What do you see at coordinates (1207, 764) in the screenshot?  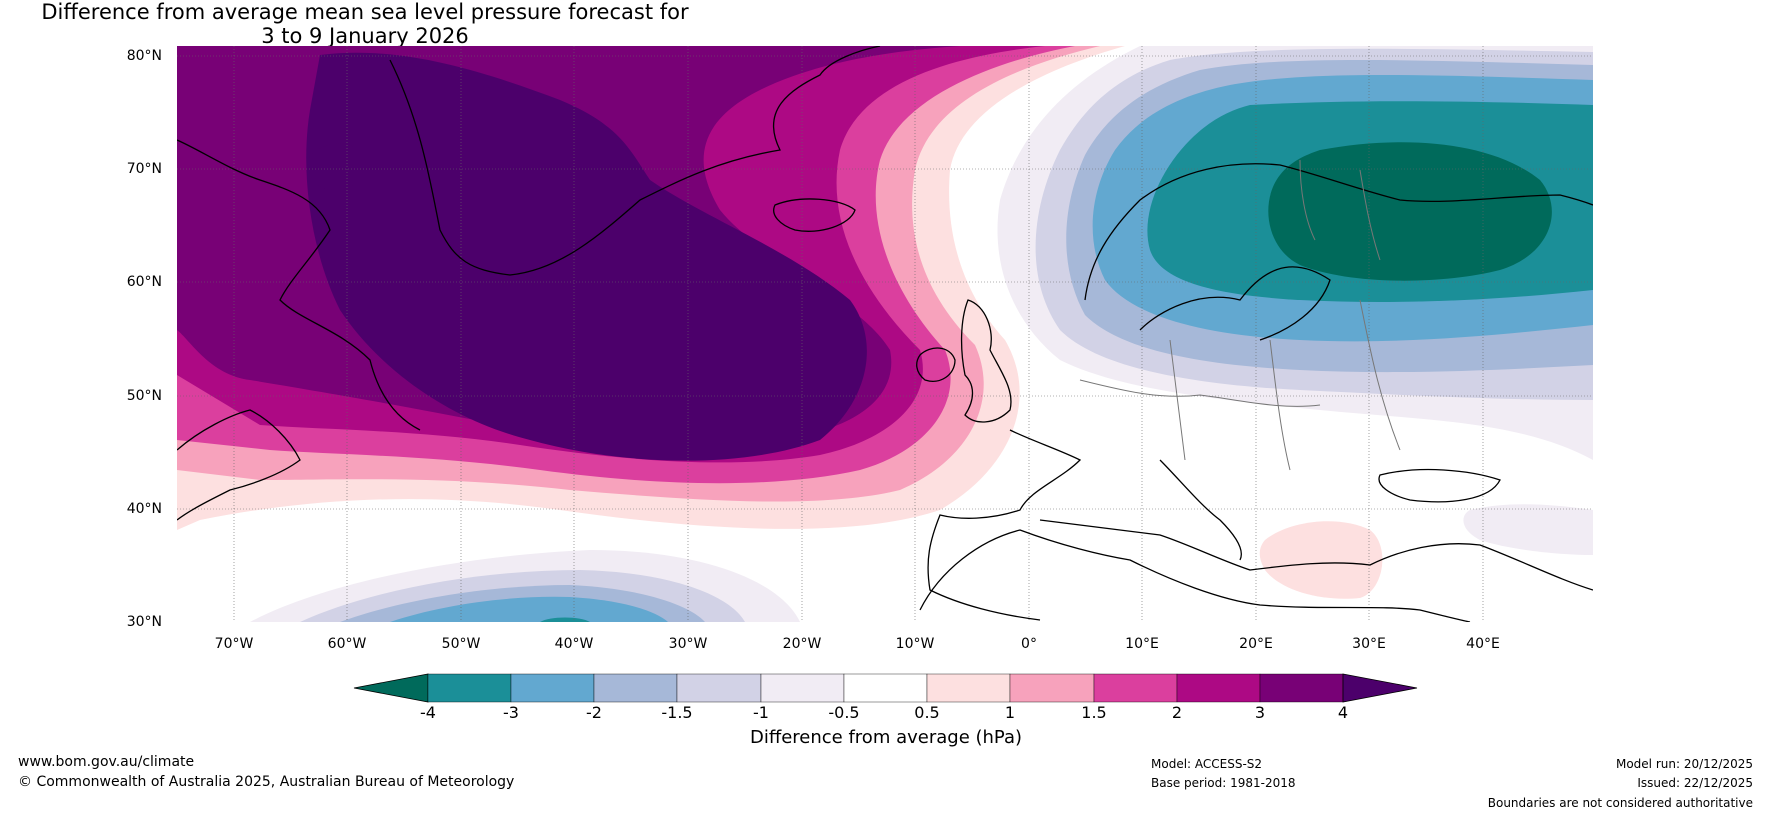 I see `footer-model: Model: ACCESS-S2` at bounding box center [1207, 764].